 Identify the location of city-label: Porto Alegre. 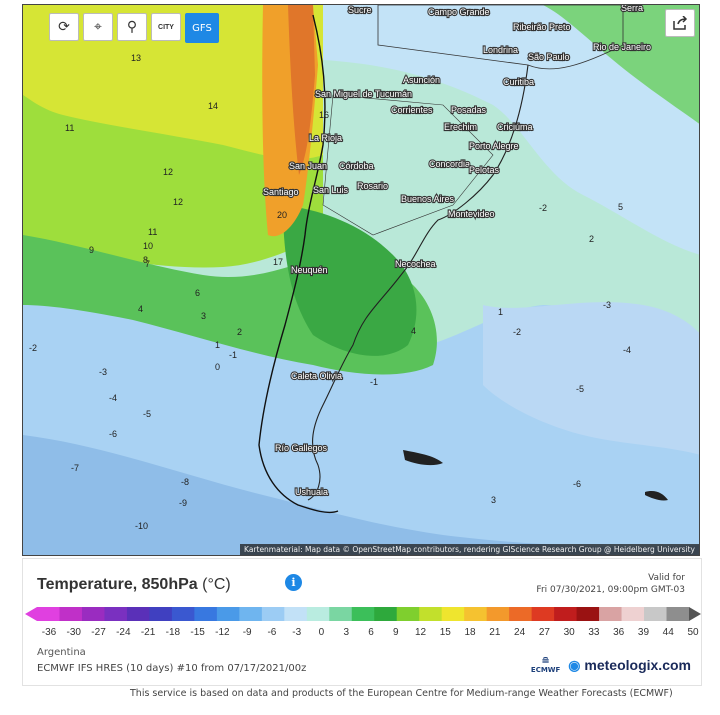
(494, 146).